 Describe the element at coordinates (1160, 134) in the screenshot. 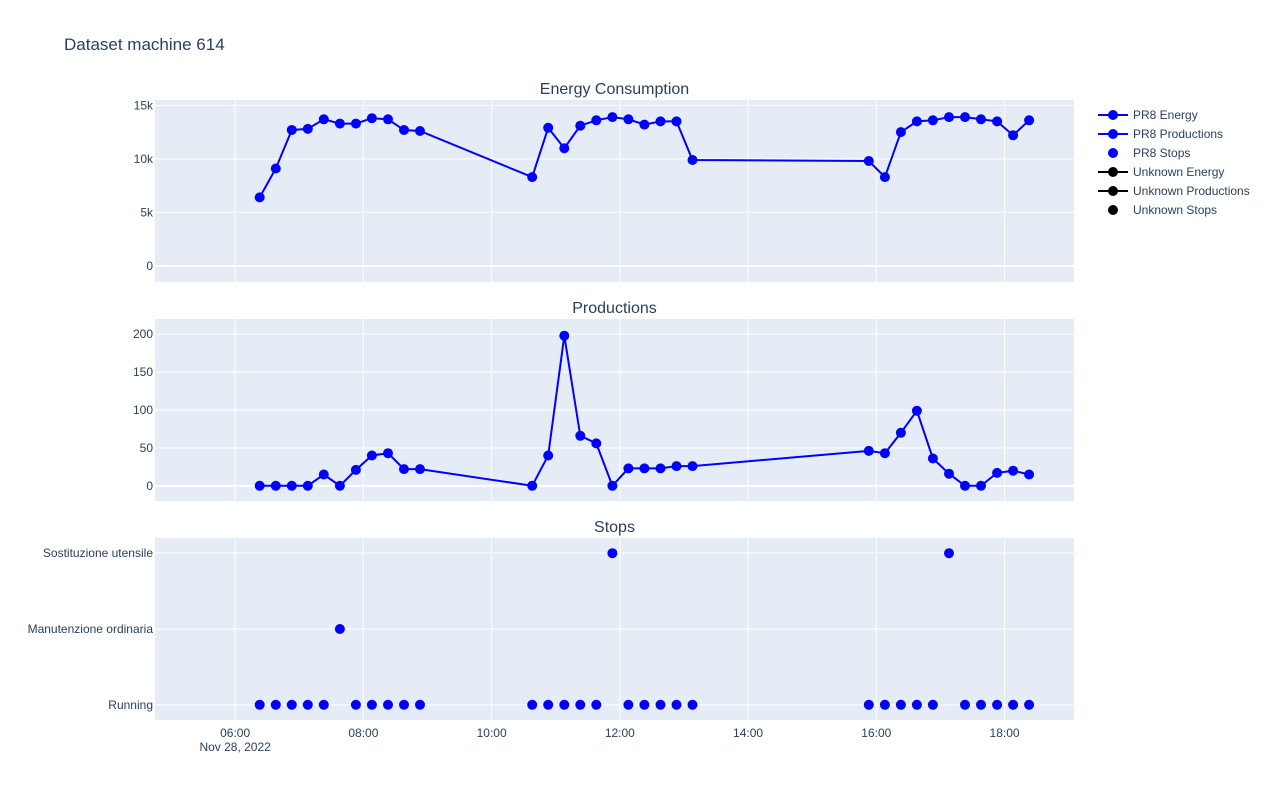

I see `legend-item: PR8 Productions` at that location.